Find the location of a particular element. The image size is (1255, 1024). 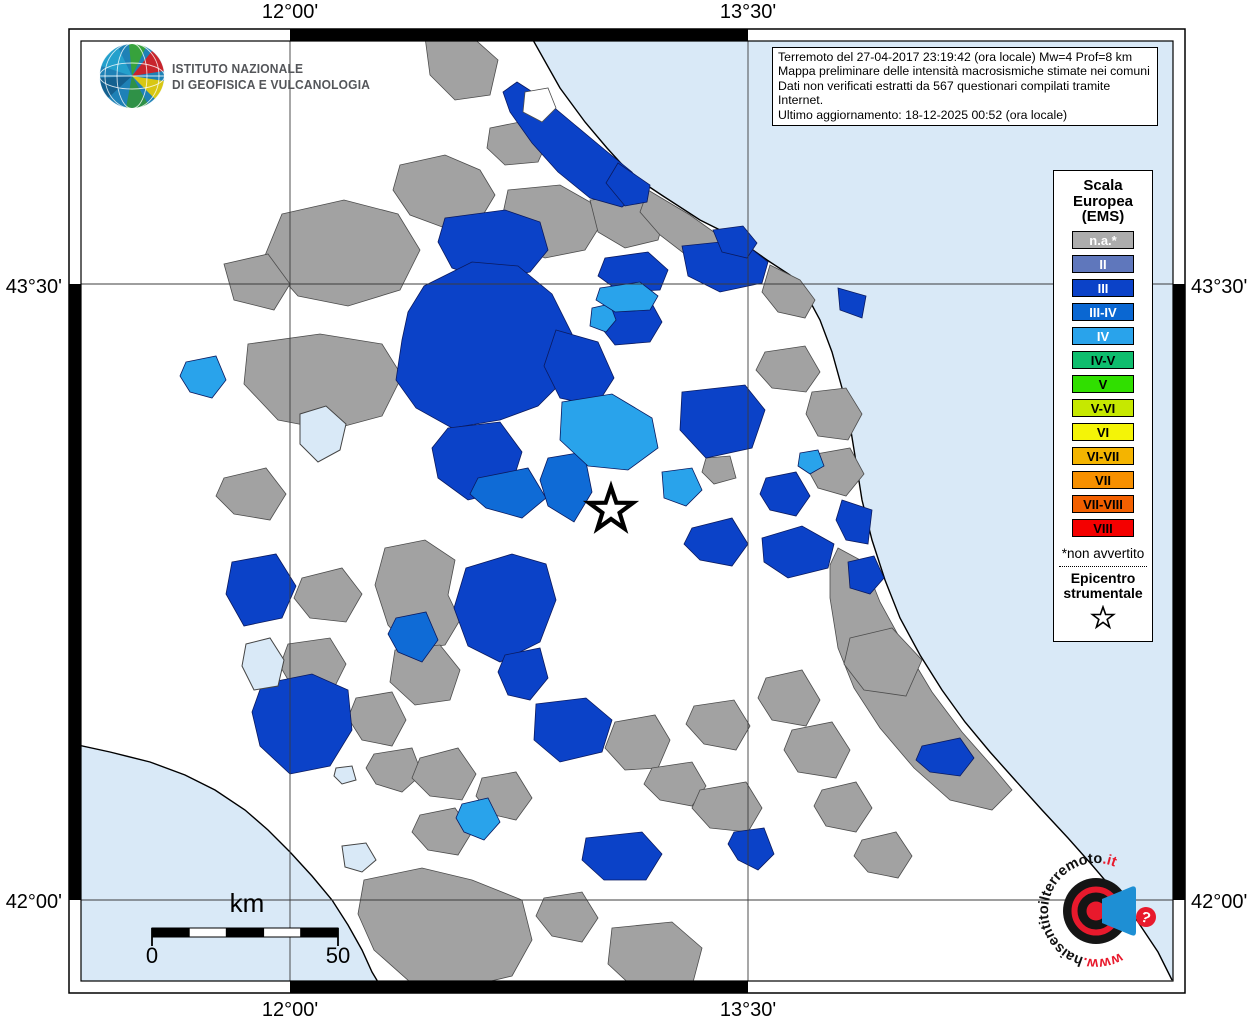

lat-label-right-top: 43°30' is located at coordinates (1219, 287).